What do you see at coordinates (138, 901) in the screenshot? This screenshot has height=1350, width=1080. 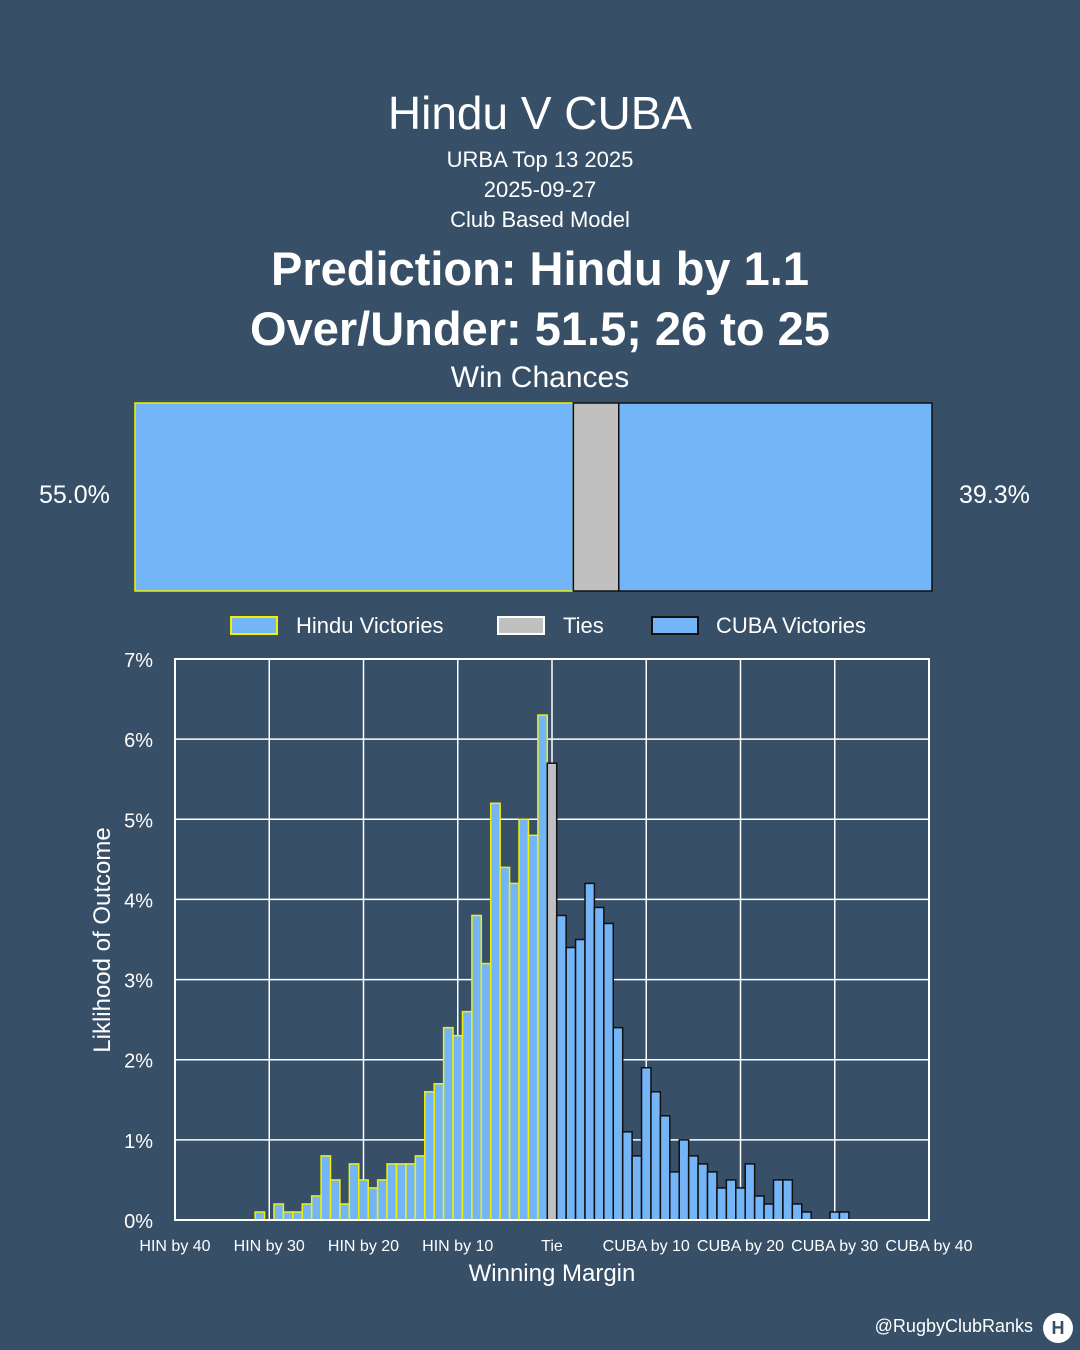 I see `y-tick-label: 4%` at bounding box center [138, 901].